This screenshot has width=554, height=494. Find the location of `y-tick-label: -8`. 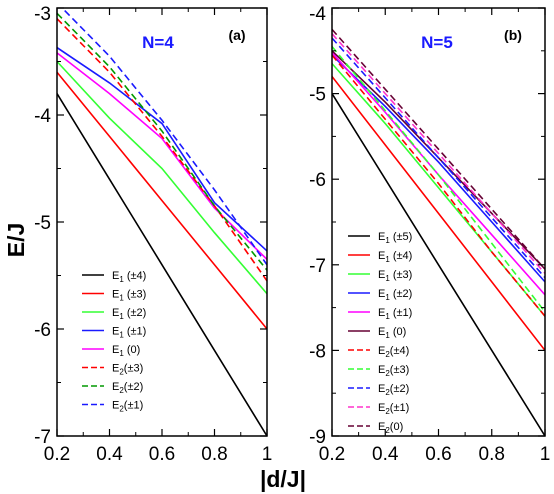

y-tick-label: -8 is located at coordinates (317, 351).